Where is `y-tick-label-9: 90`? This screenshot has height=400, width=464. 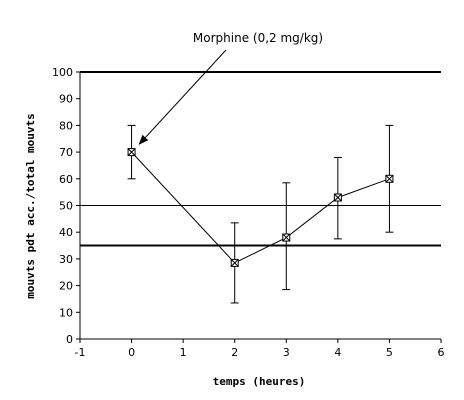 y-tick-label-9: 90 is located at coordinates (66, 99).